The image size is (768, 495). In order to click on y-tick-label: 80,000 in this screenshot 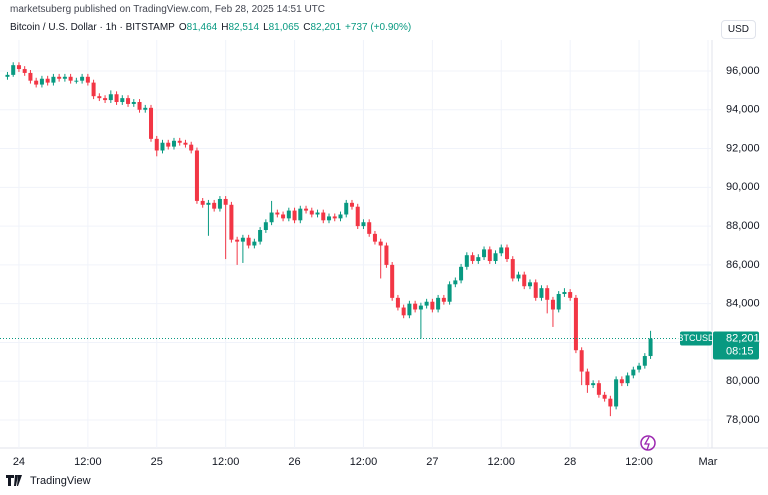, I will do `click(743, 381)`.